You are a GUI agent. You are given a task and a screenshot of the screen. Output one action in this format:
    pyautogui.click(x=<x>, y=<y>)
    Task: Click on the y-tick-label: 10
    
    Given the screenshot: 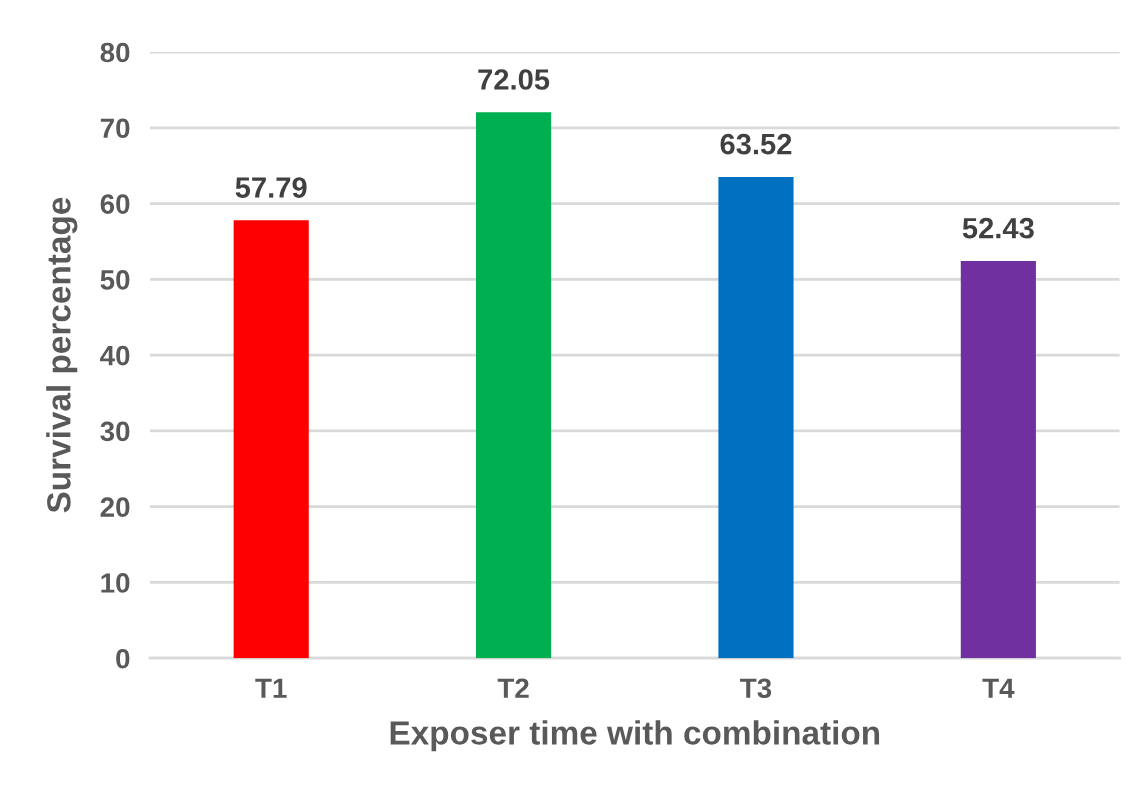 What is the action you would take?
    pyautogui.click(x=115, y=583)
    